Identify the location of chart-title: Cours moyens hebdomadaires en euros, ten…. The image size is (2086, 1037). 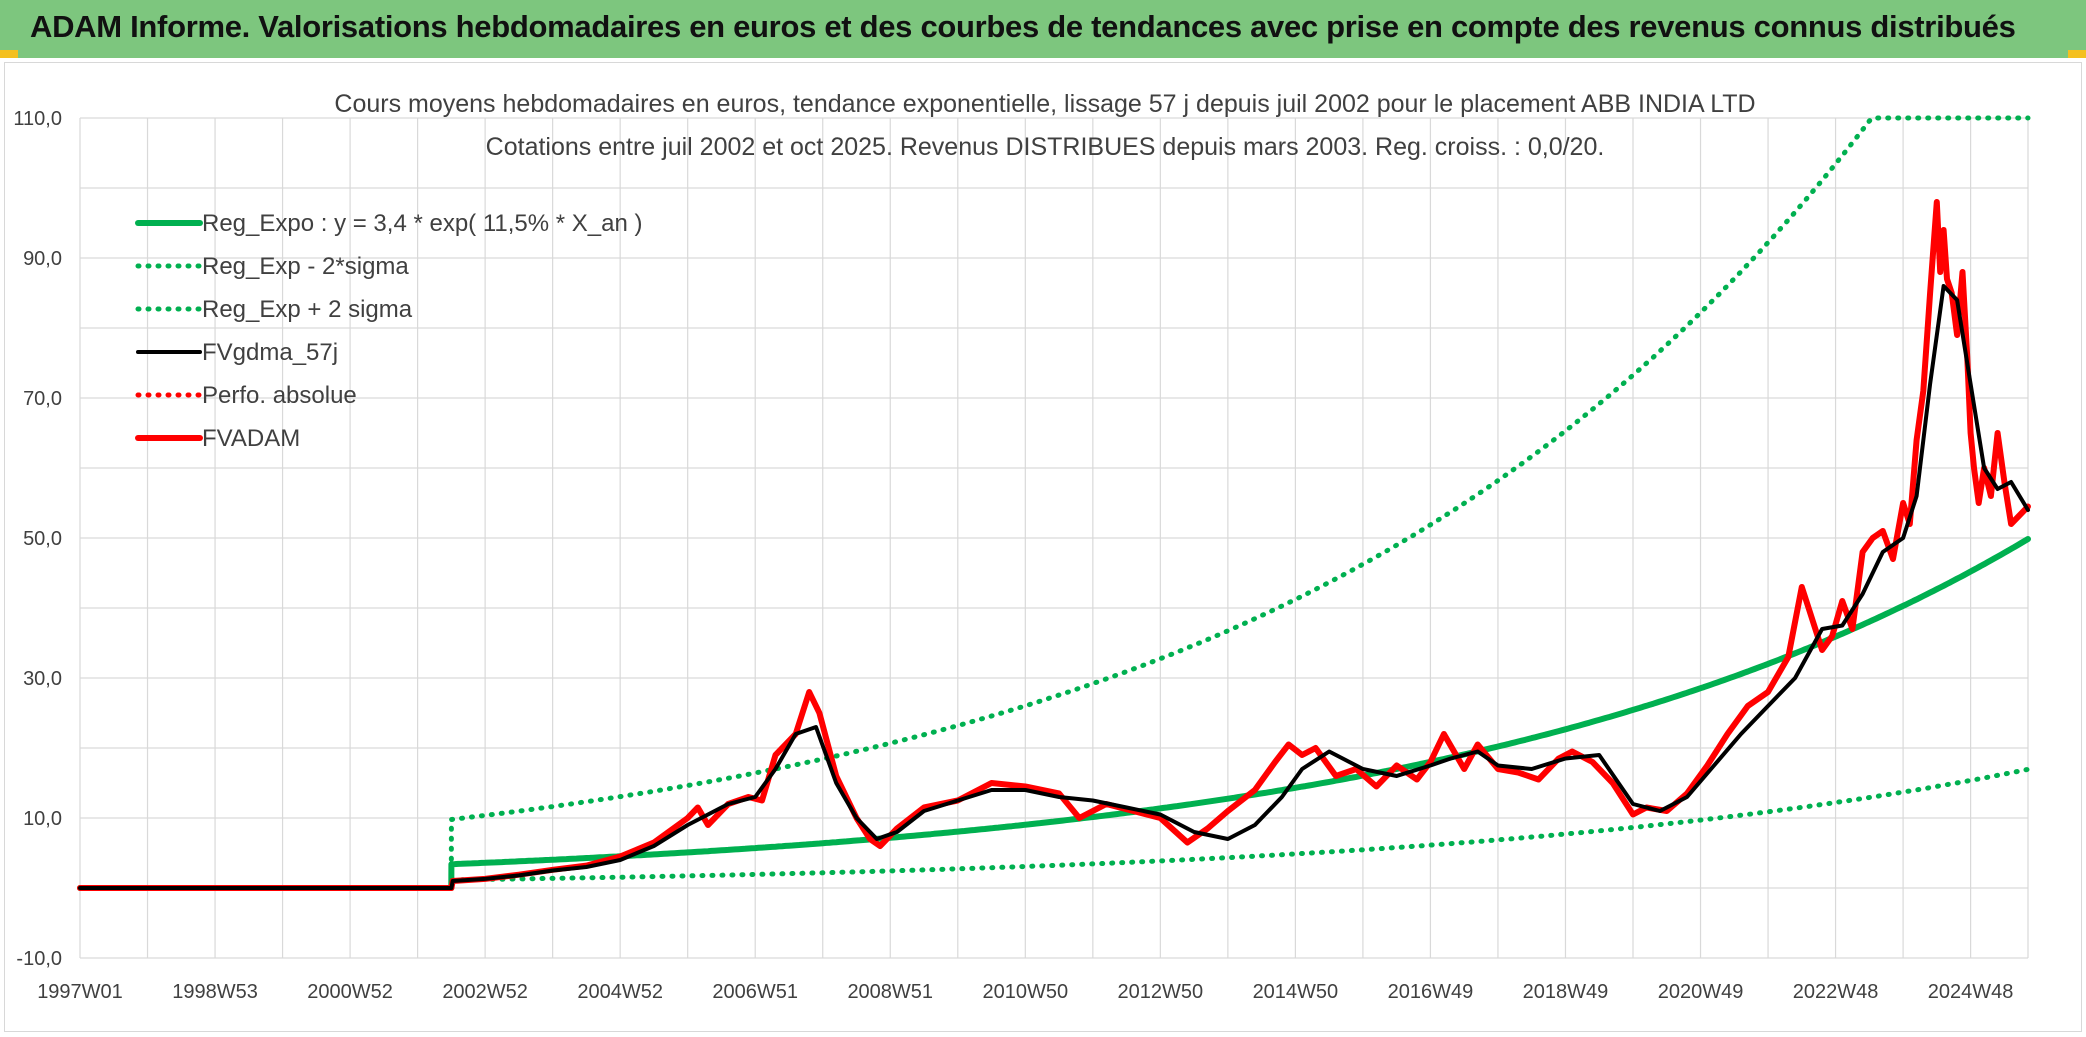
(1044, 104).